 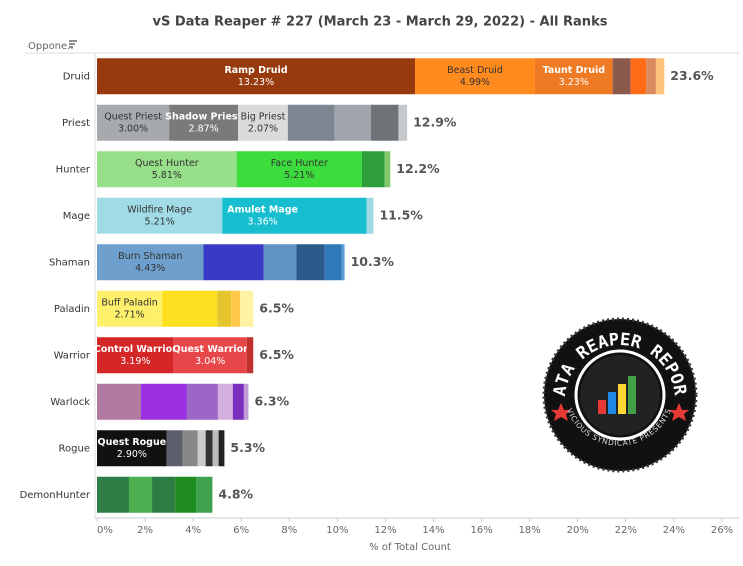 What do you see at coordinates (105, 530) in the screenshot?
I see `x-tick-label: 0%` at bounding box center [105, 530].